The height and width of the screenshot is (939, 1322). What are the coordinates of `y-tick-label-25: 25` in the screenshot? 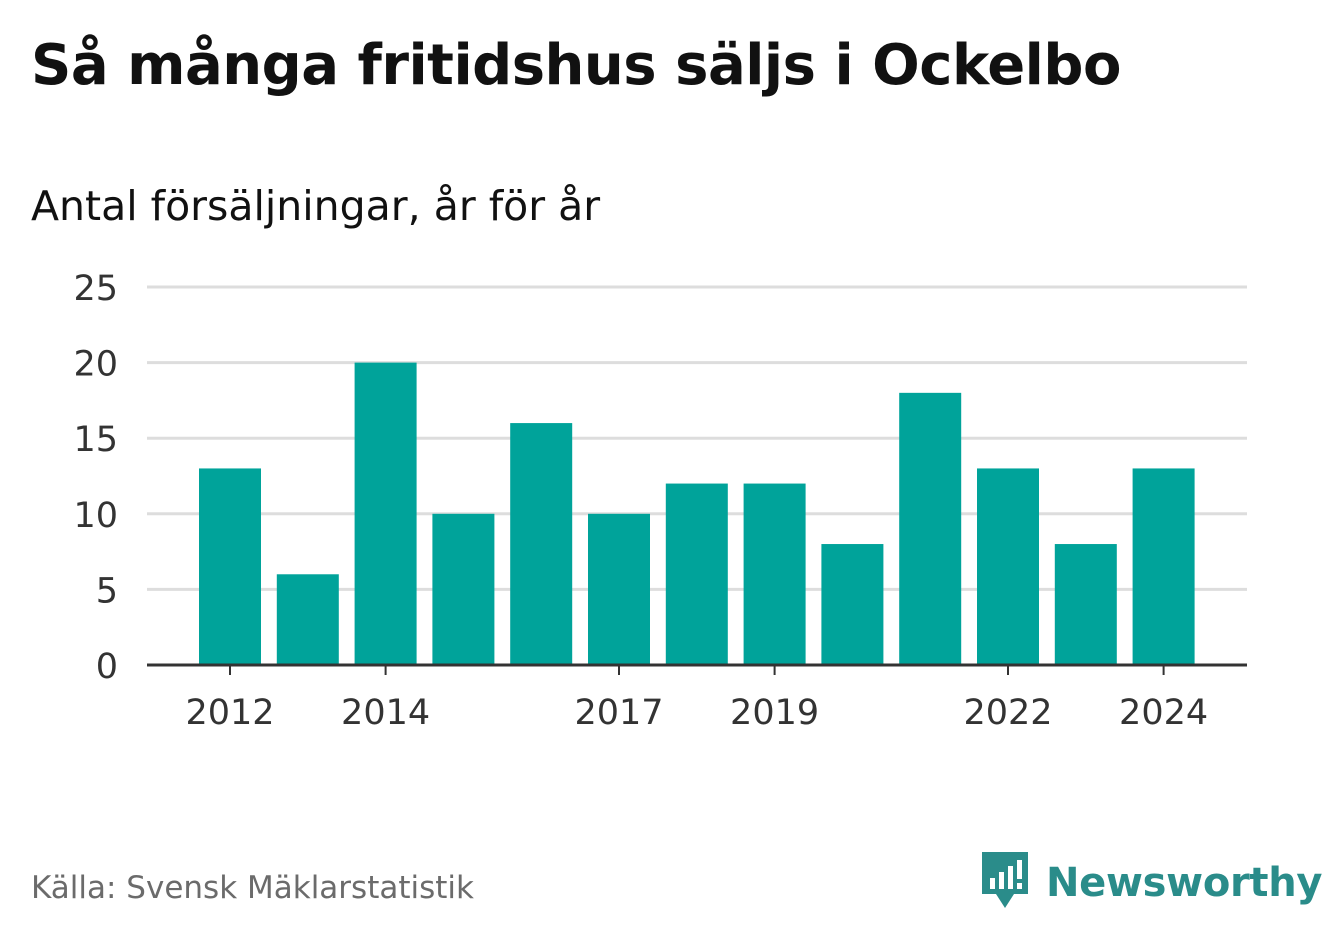 It's located at (95, 289).